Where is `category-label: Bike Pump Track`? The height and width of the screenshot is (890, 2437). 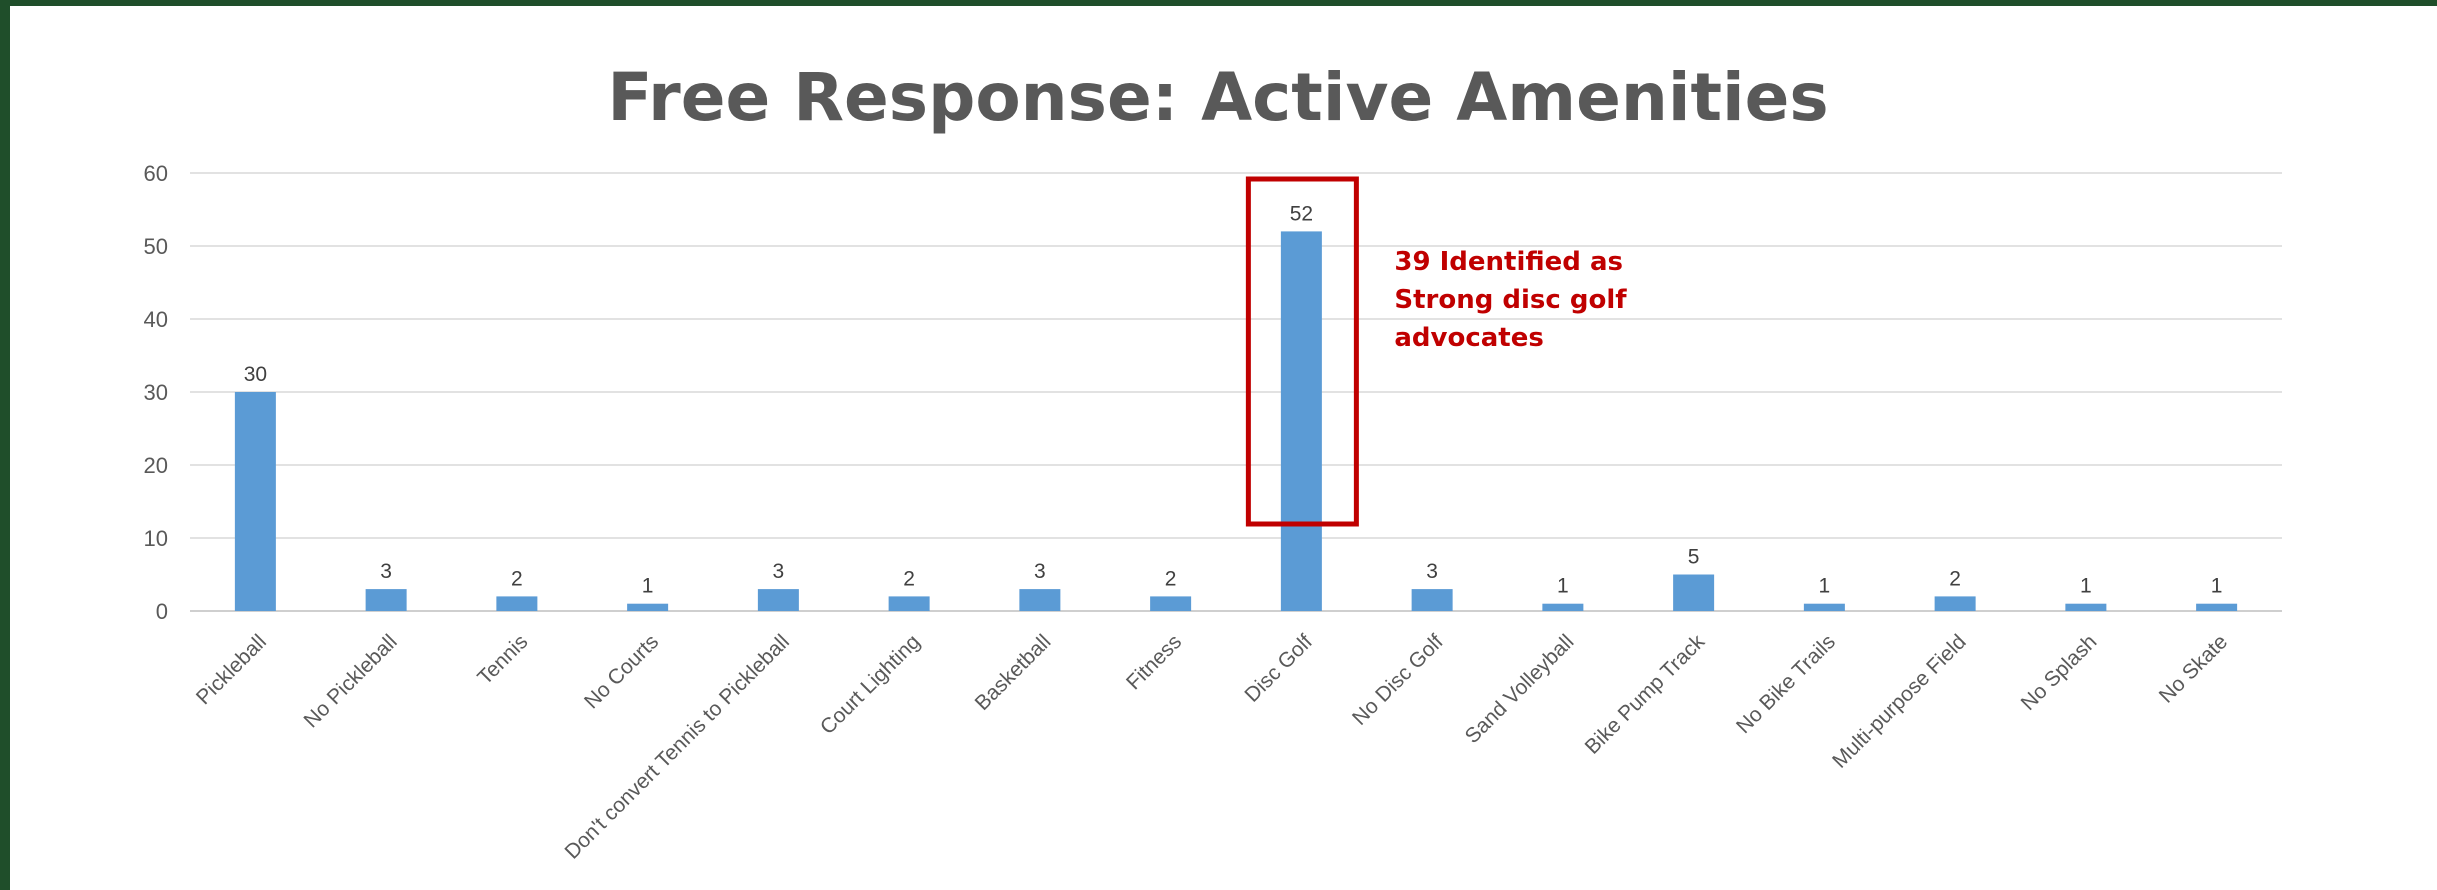 category-label: Bike Pump Track is located at coordinates (1645, 694).